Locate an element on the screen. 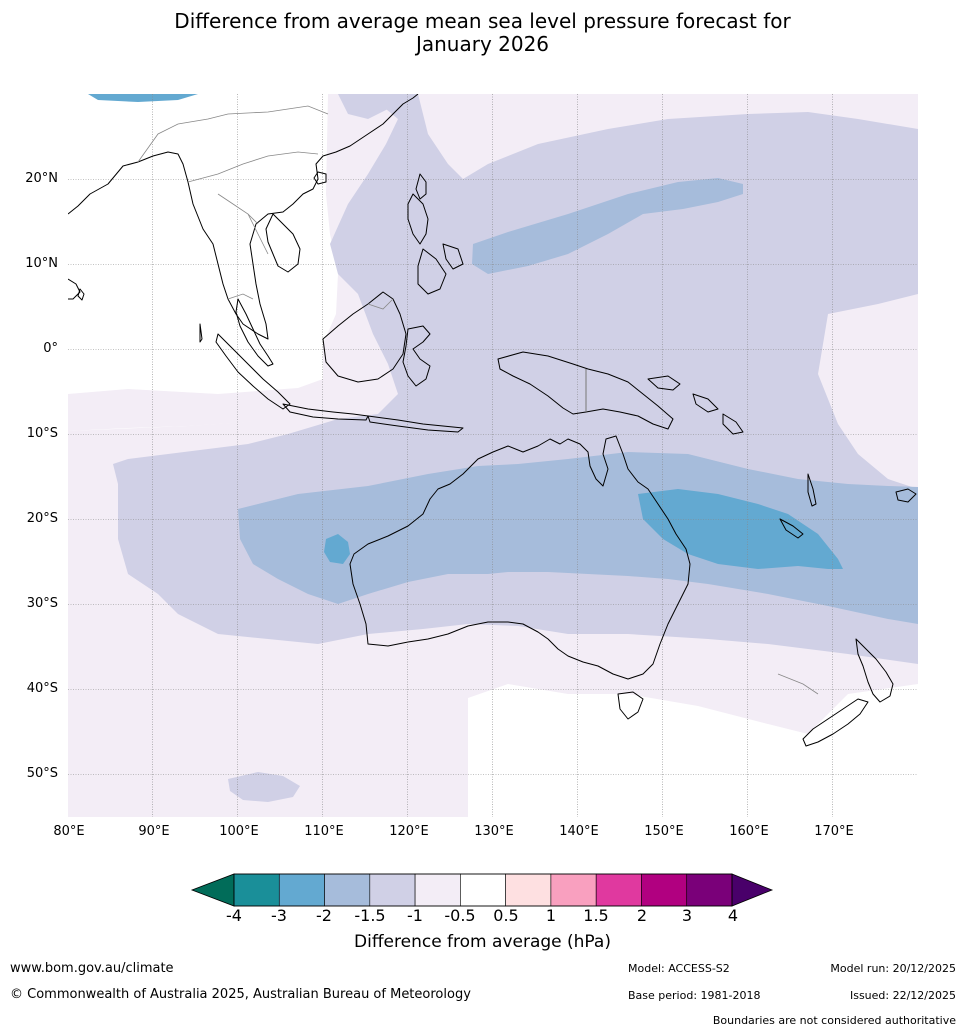 The image size is (965, 1035). lat-label-50s: 50°S is located at coordinates (42, 773).